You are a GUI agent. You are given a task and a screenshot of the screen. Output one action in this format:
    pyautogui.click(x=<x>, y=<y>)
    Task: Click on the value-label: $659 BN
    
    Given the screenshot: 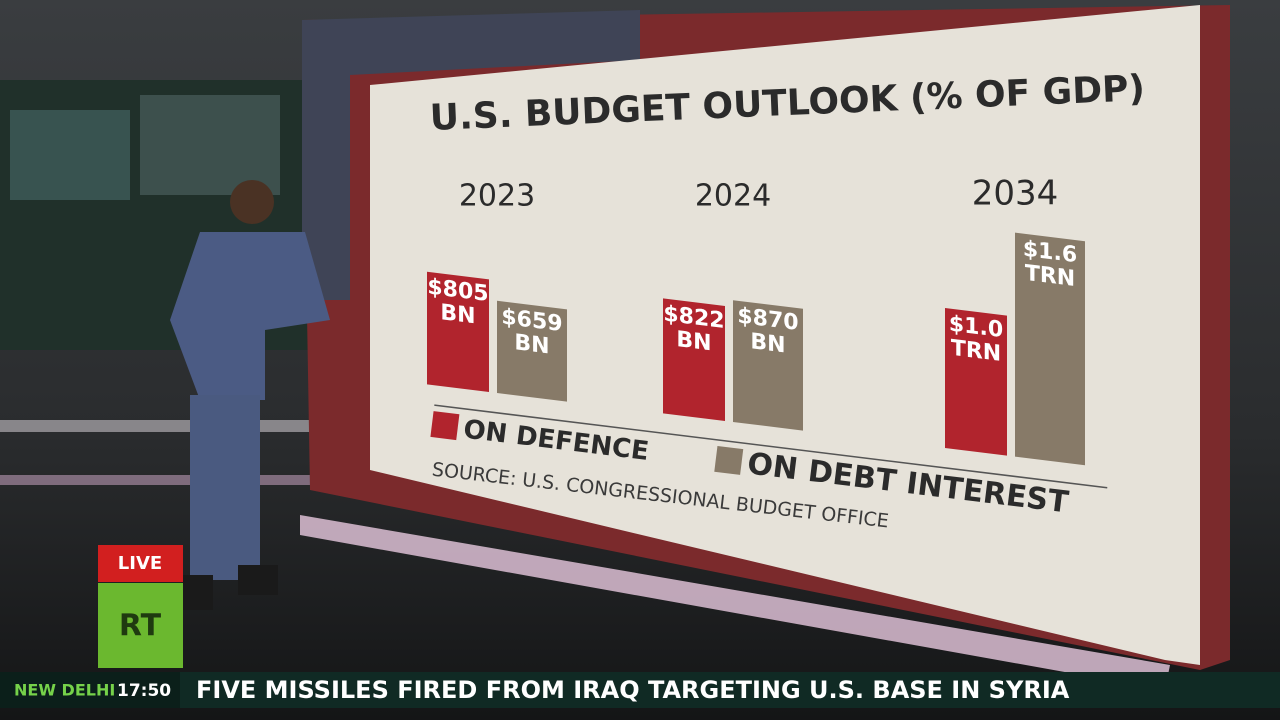 What is the action you would take?
    pyautogui.click(x=532, y=332)
    